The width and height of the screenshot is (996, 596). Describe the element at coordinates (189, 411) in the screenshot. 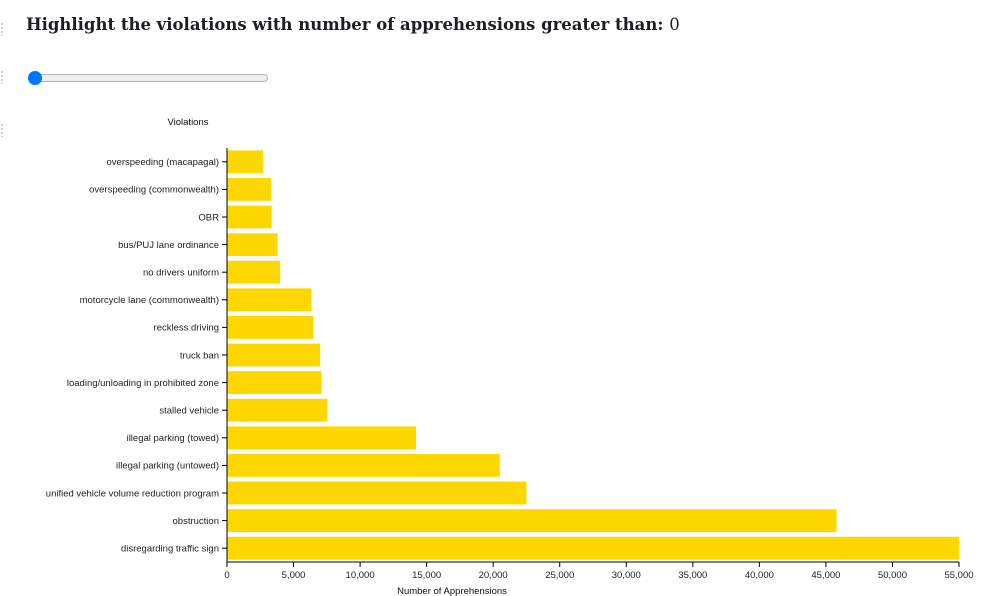

I see `y-tick-label: stalled vehicle` at that location.